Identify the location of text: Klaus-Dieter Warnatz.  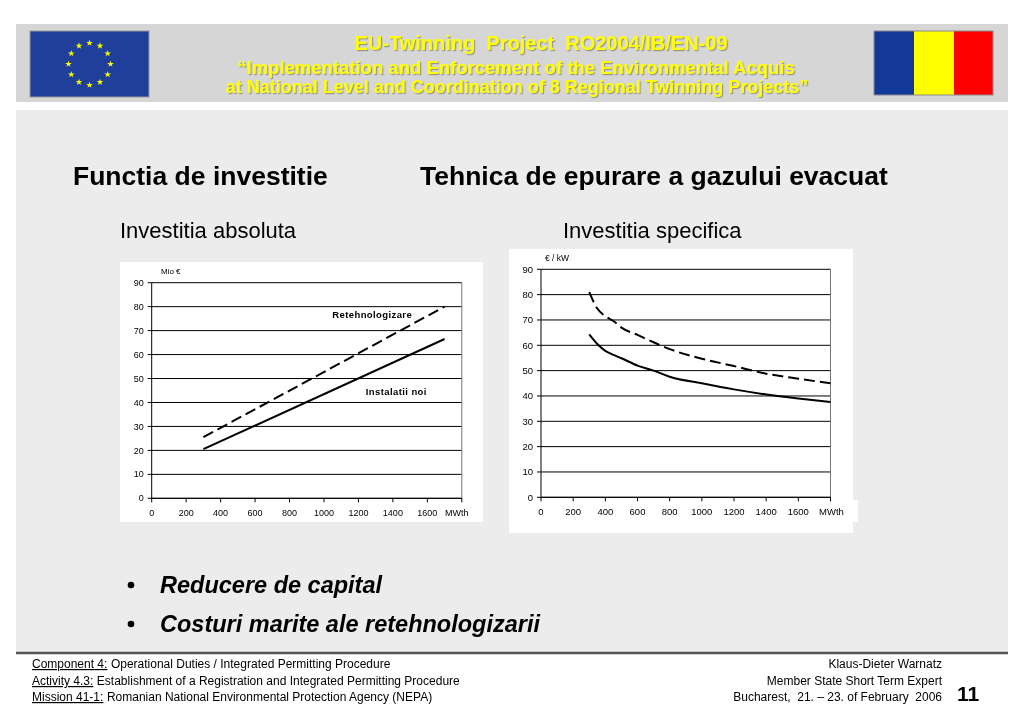
(885, 664).